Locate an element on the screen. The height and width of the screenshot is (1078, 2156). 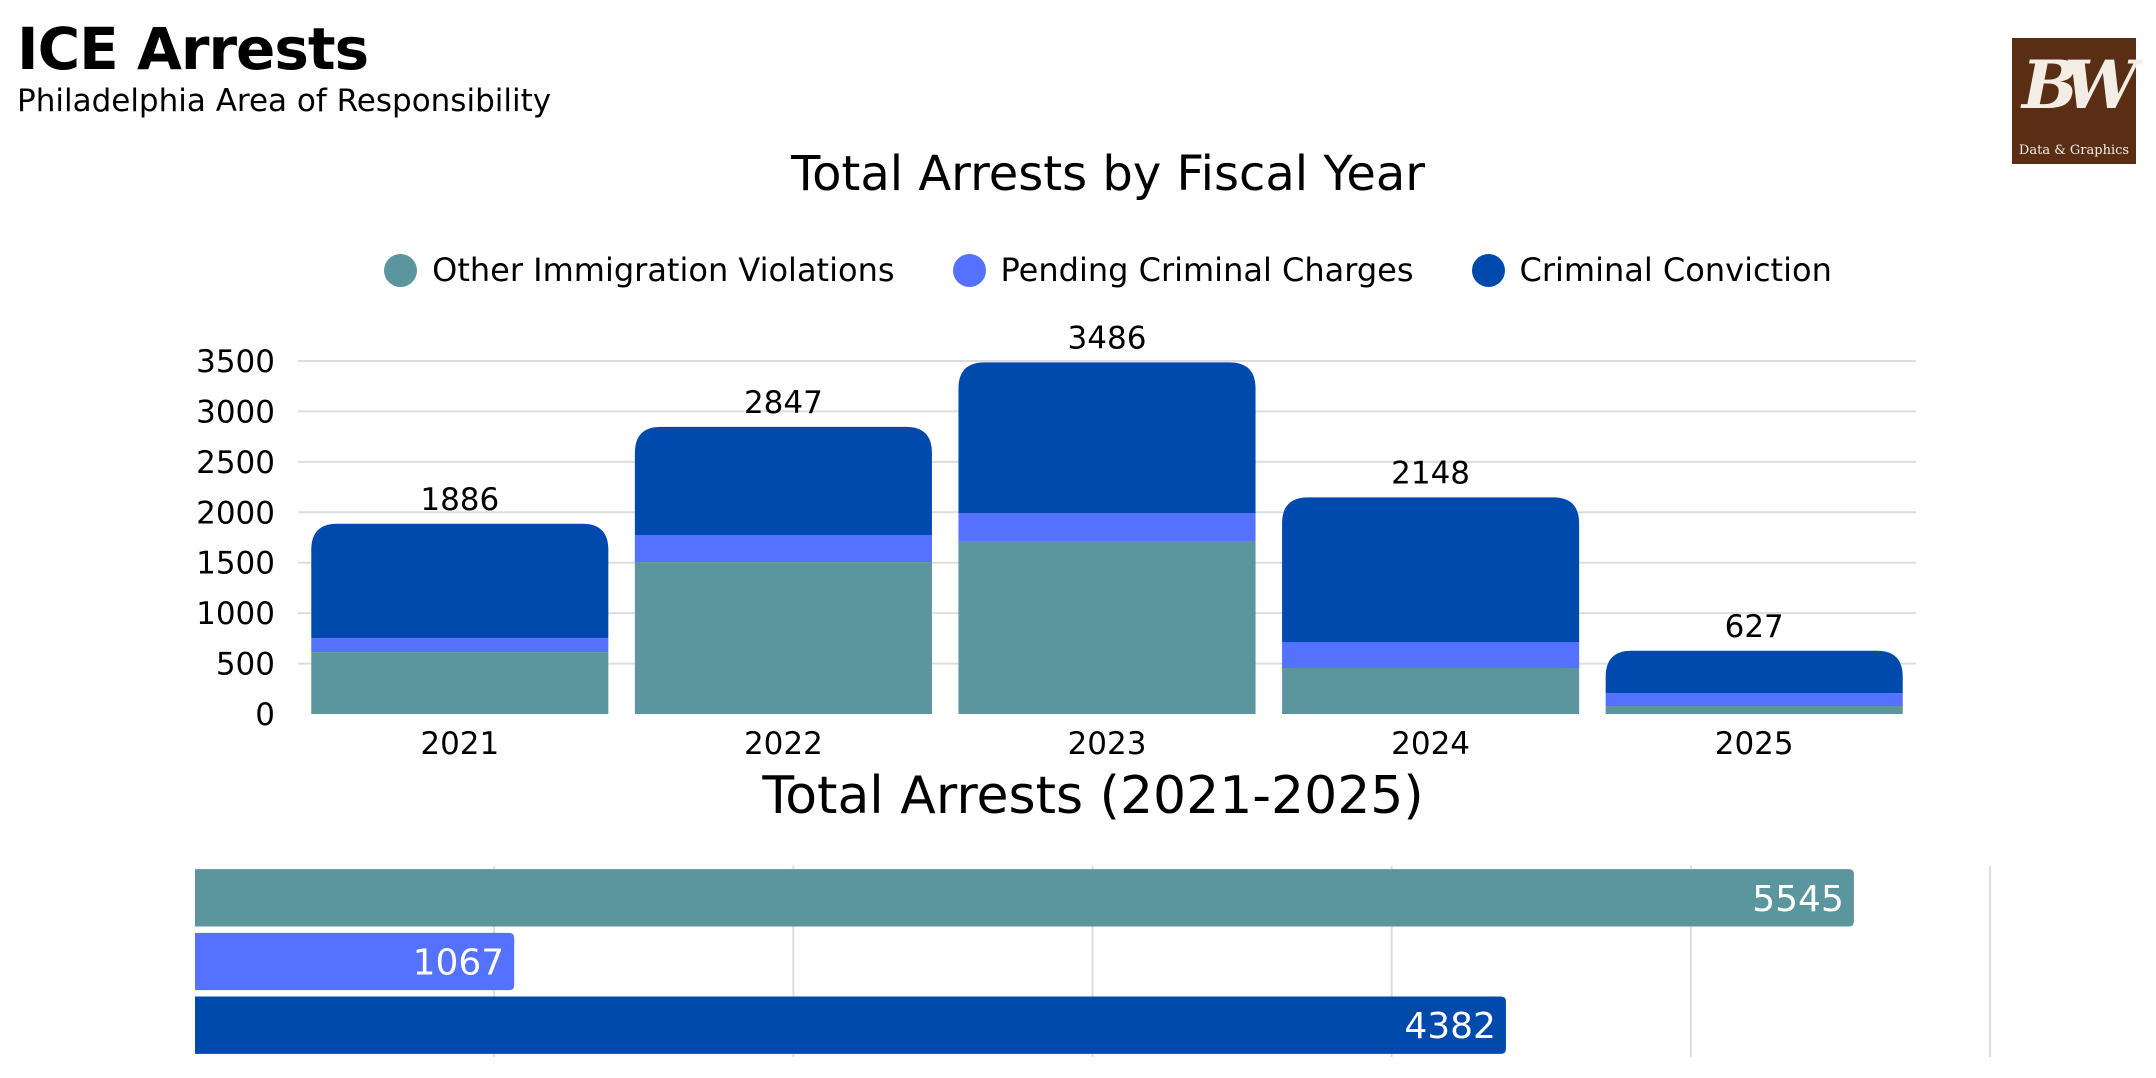
legend-item-criminal: Criminal Conviction is located at coordinates (1651, 270).